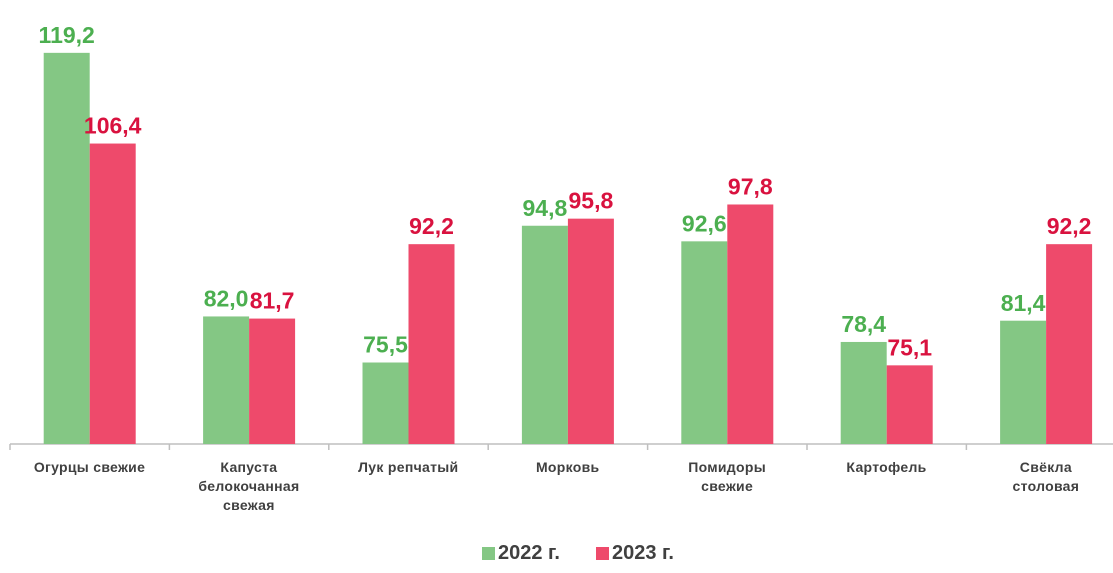 This screenshot has width=1113, height=573. I want to click on data-label: 75,5, so click(385, 345).